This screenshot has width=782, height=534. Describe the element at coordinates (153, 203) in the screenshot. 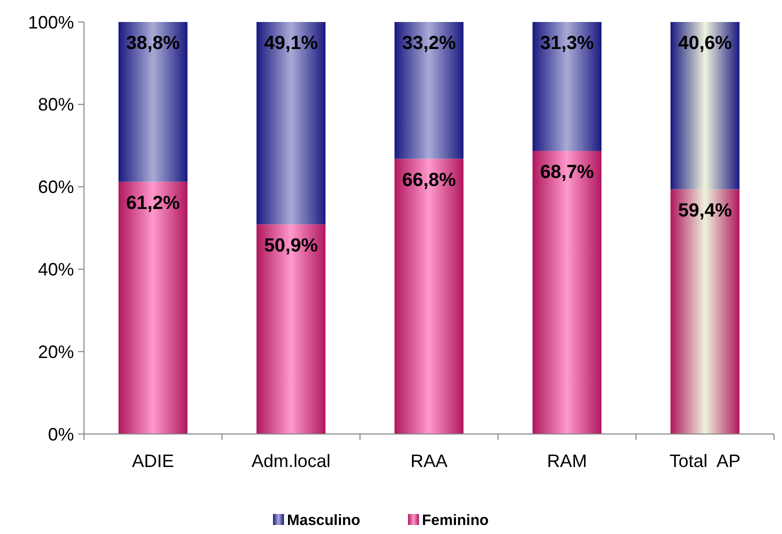

I see `data-label: 61,2%` at that location.